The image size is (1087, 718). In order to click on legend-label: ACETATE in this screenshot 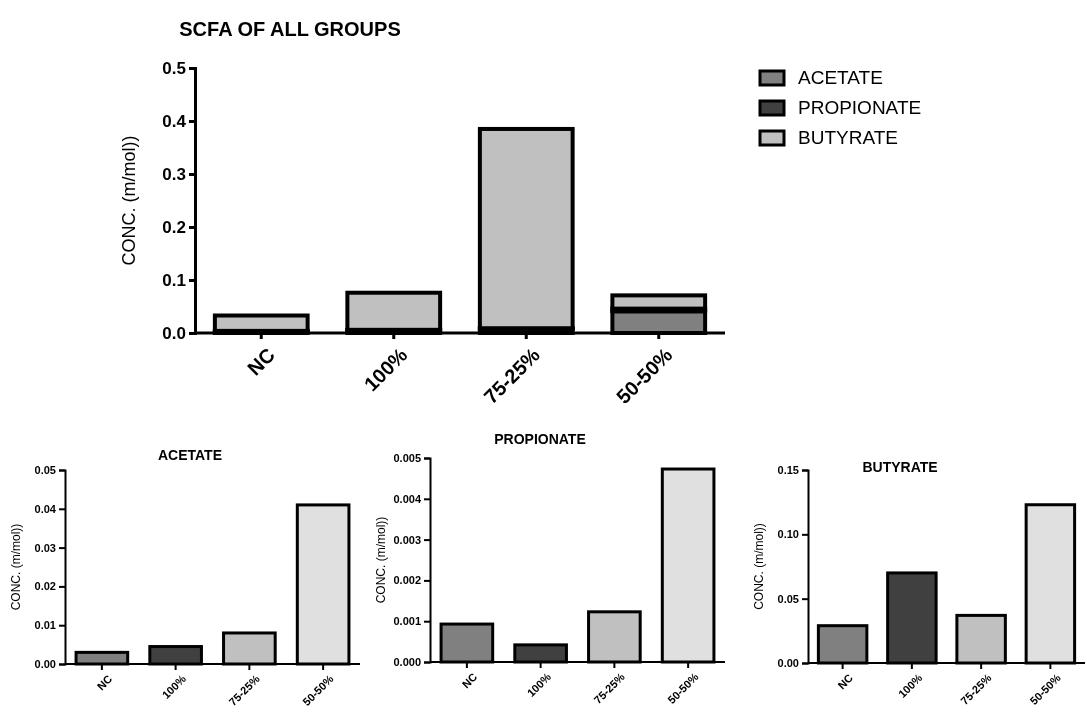, I will do `click(840, 77)`.